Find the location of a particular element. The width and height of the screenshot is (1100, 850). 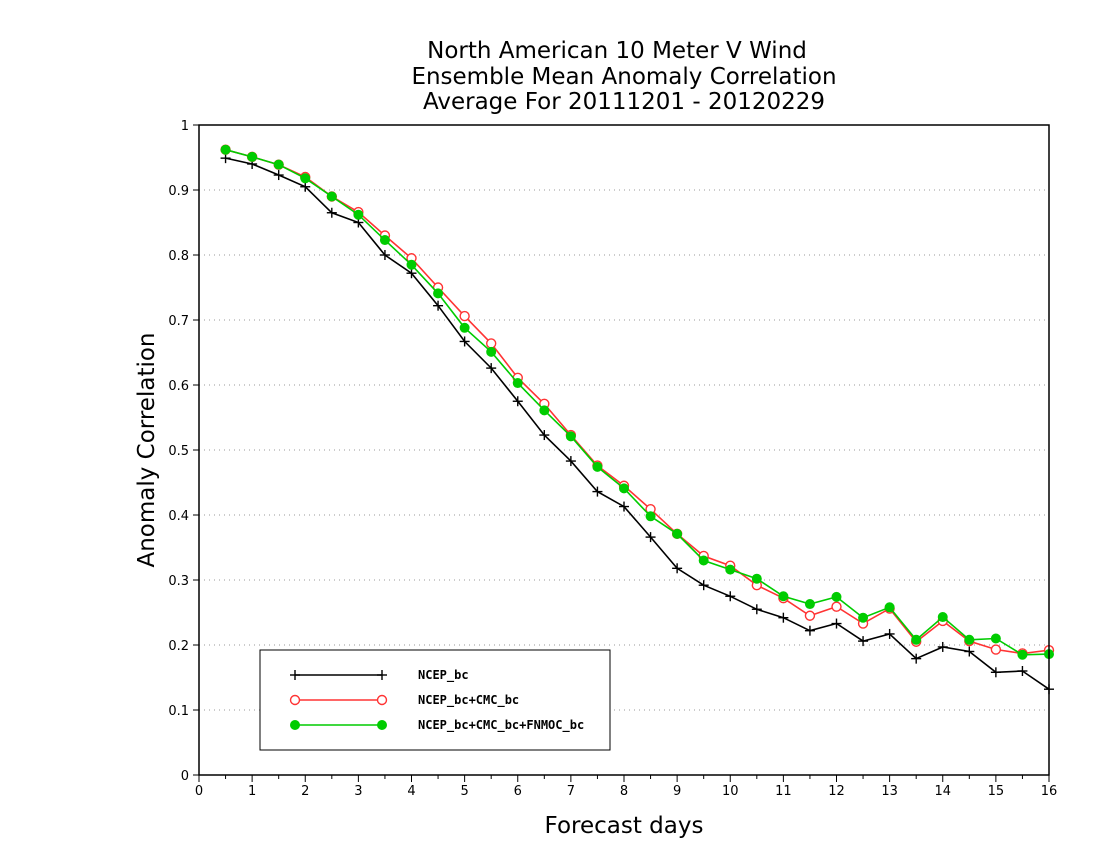

y-tick-label: 0.1 is located at coordinates (178, 711).